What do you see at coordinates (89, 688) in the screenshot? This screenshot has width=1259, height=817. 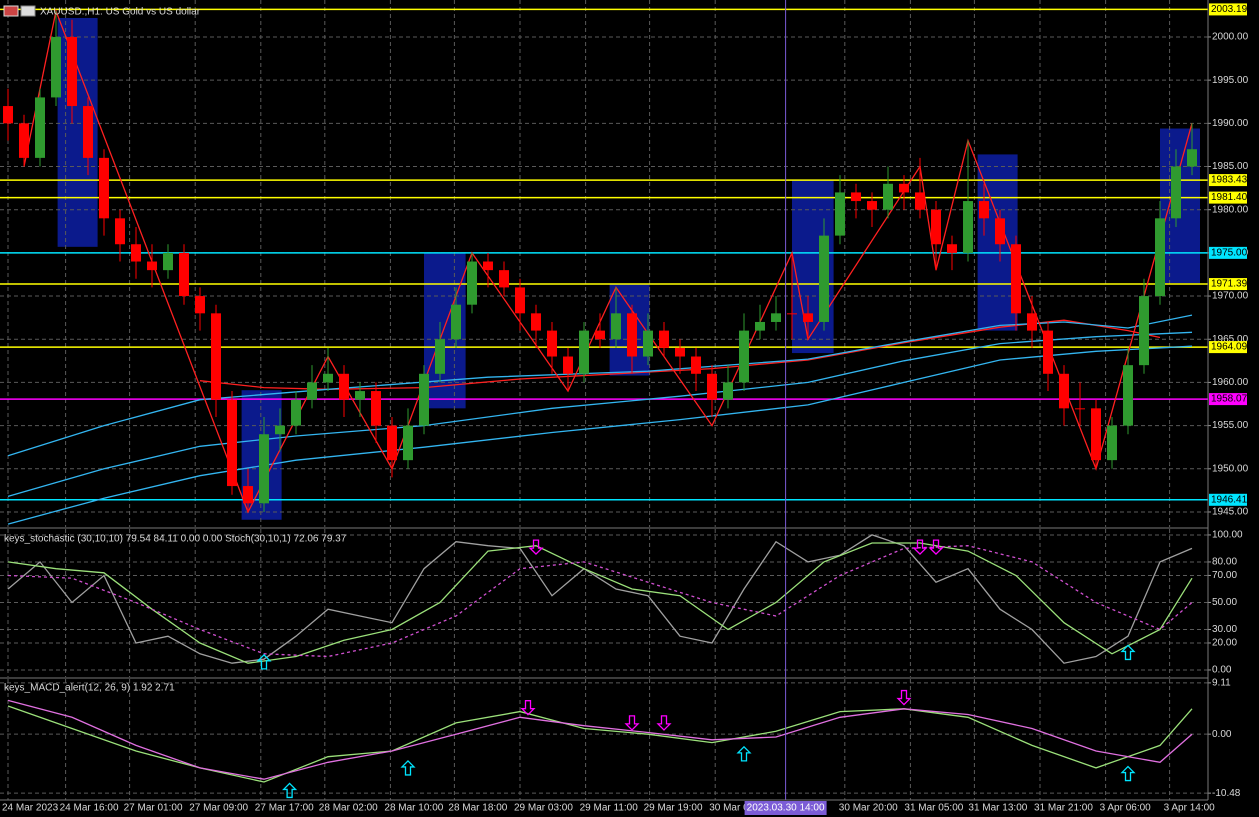 I see `indicator-title: keys_MACD_alert(12, 26, 9) 1.92 2.71` at bounding box center [89, 688].